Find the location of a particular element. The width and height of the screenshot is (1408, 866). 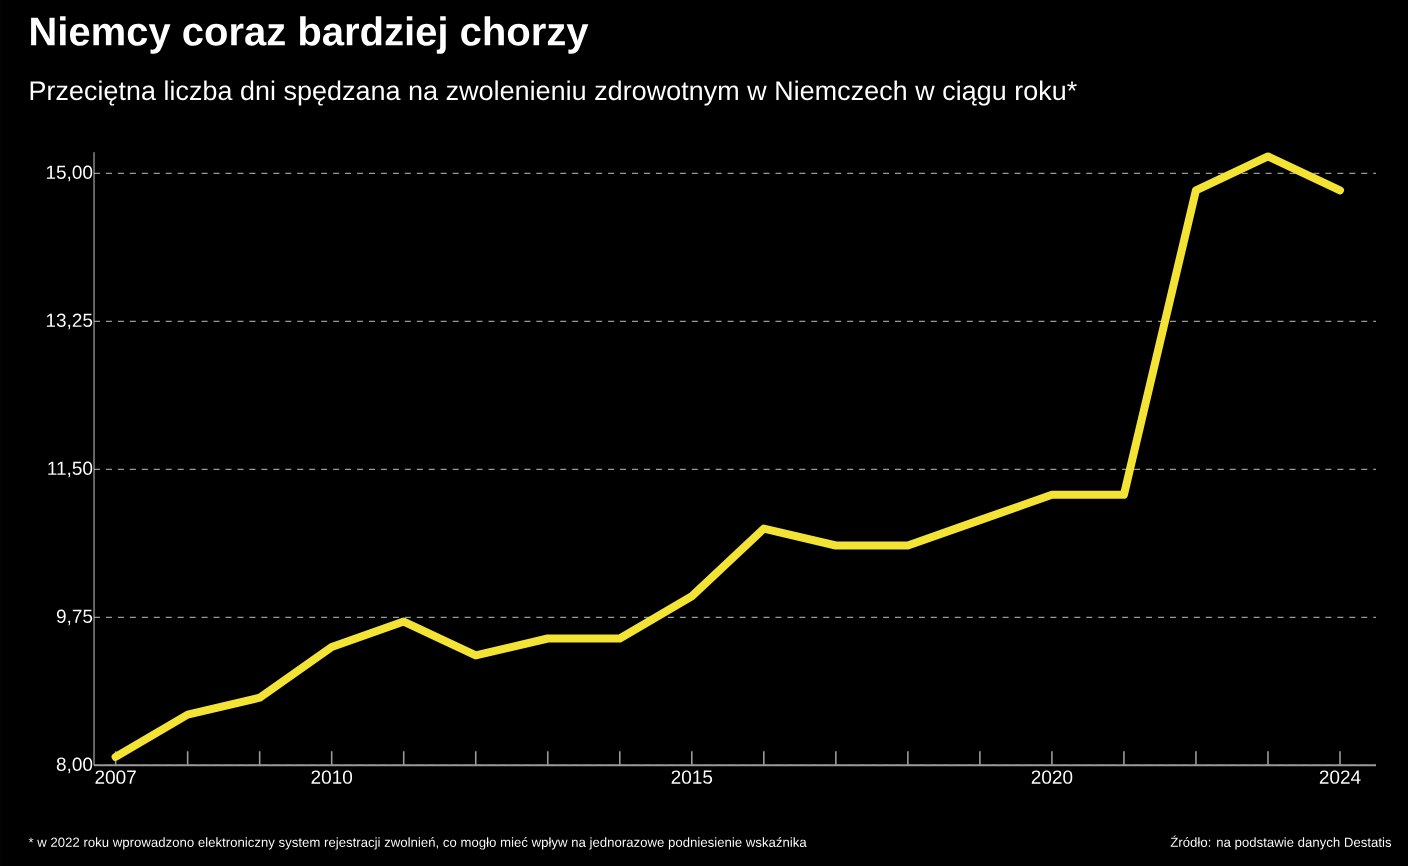

x-tick-label: 2010 is located at coordinates (332, 777).